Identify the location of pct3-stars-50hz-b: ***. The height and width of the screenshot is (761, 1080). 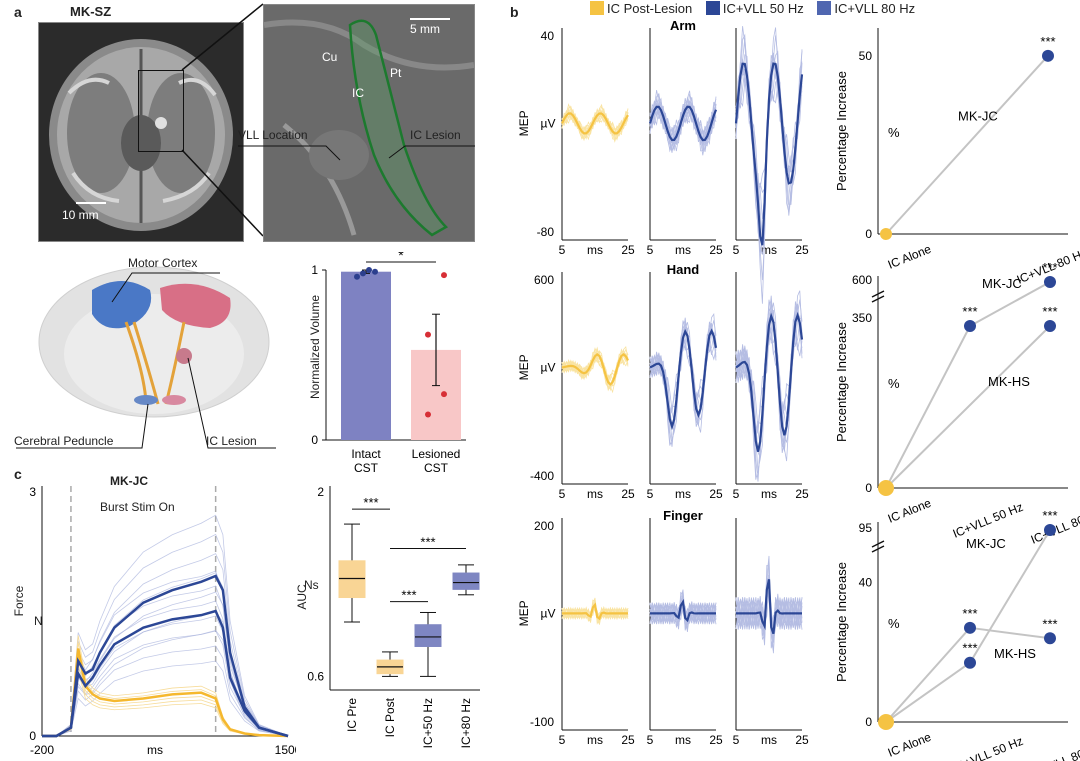
(969, 648).